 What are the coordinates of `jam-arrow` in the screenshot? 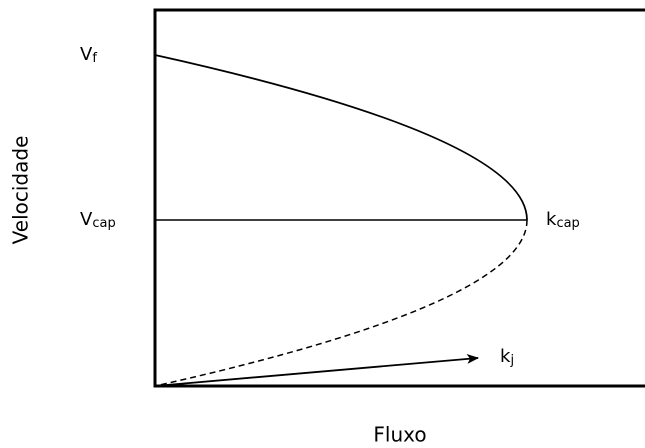 It's located at (316, 370).